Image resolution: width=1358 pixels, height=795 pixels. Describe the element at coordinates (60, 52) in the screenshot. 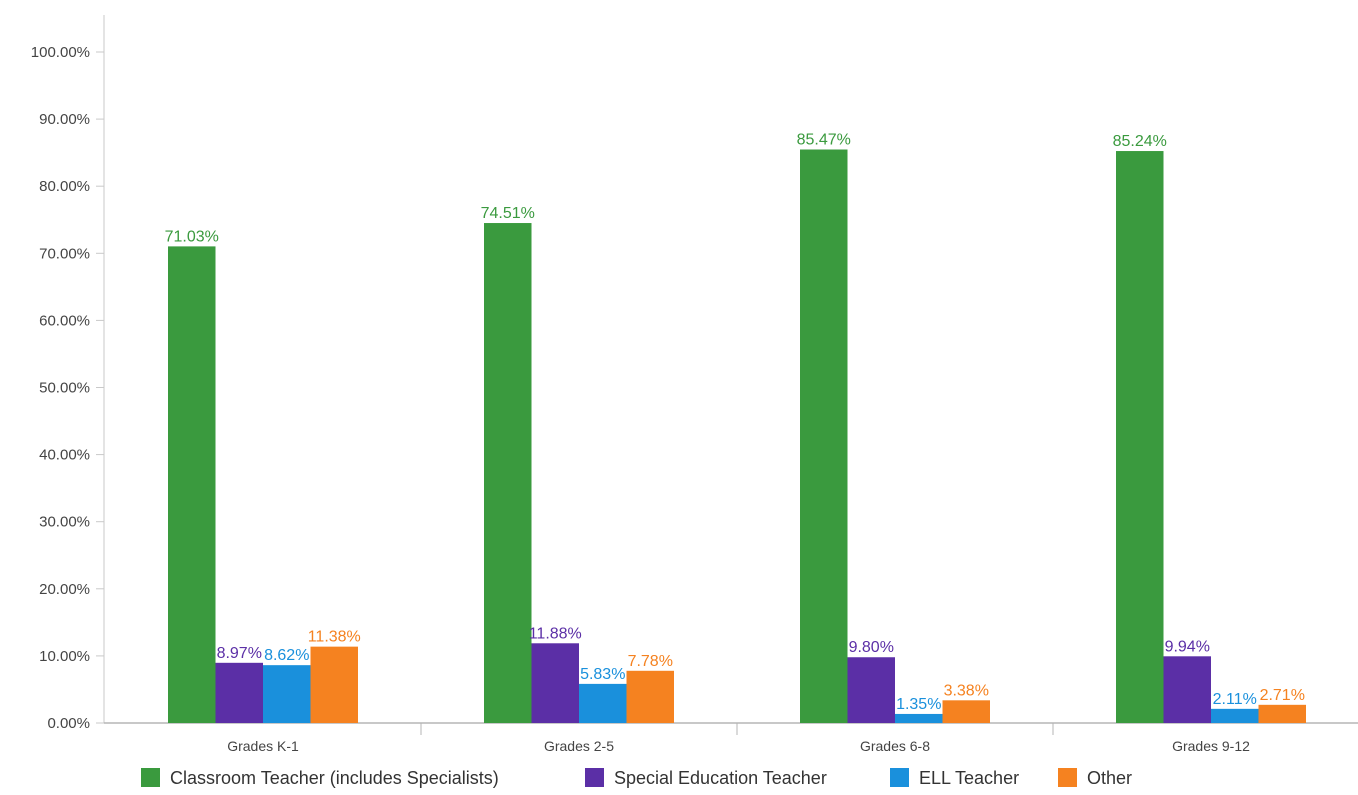

I see `y-tick-label: 100.00%` at that location.